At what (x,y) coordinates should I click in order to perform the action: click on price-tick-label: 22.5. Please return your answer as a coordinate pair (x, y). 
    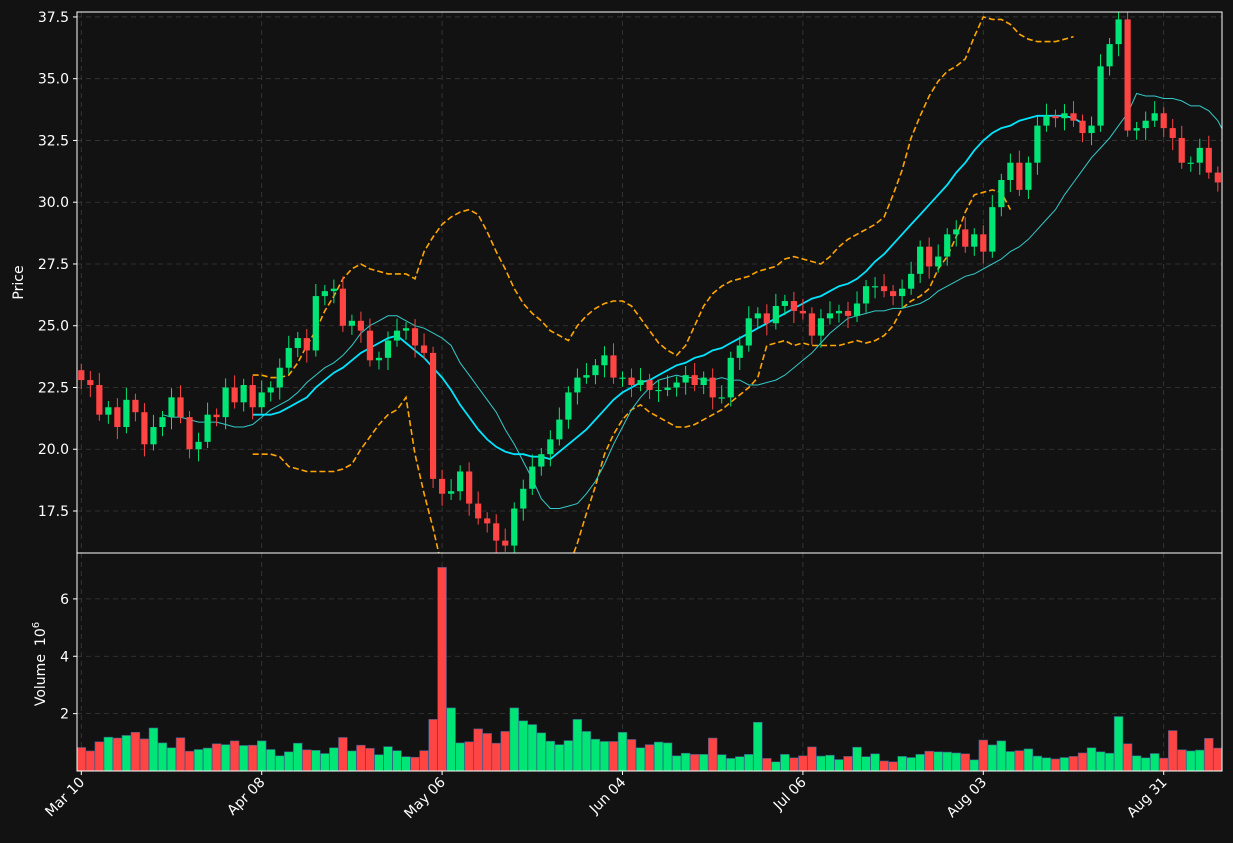
    Looking at the image, I should click on (53, 388).